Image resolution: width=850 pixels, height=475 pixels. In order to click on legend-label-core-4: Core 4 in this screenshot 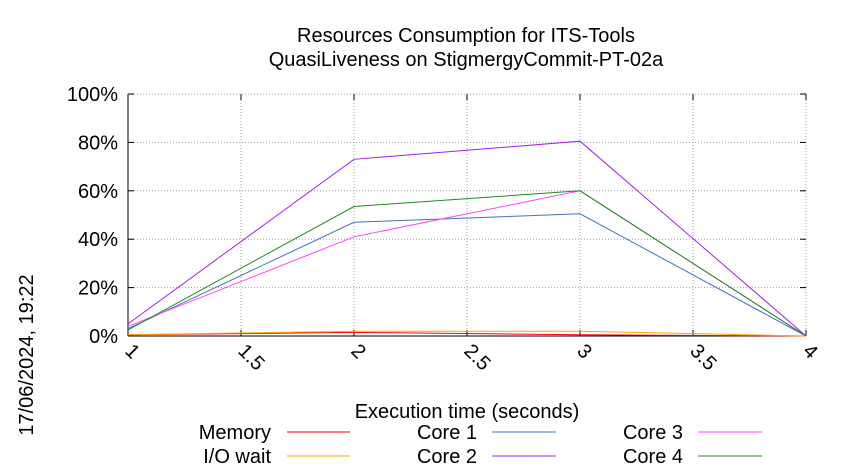, I will do `click(653, 457)`.